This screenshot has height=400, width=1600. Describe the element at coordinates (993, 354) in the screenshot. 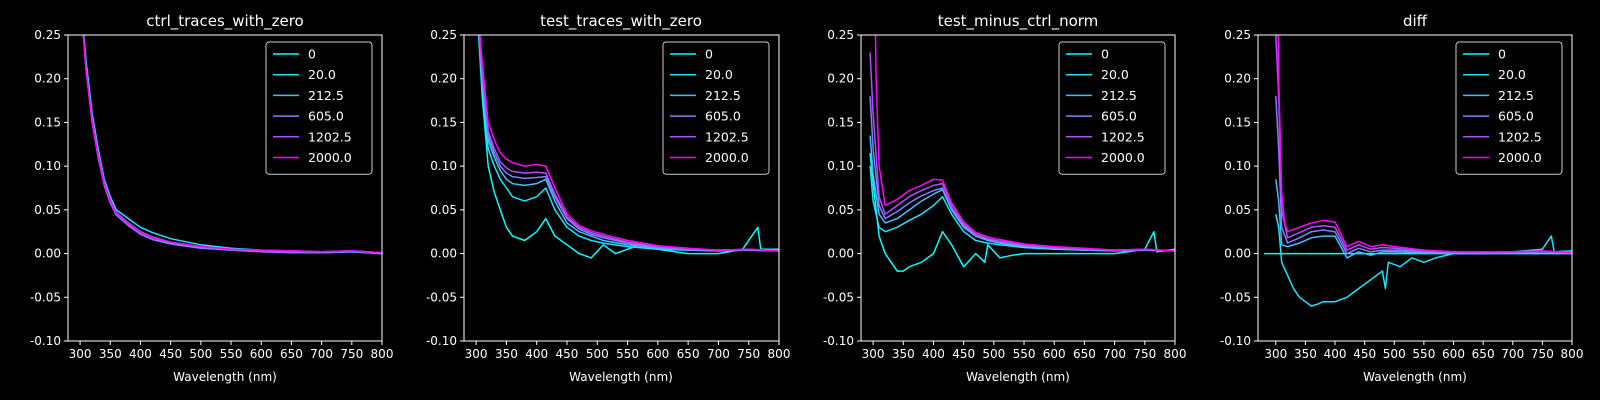

I see `x-tick-label: 500` at that location.